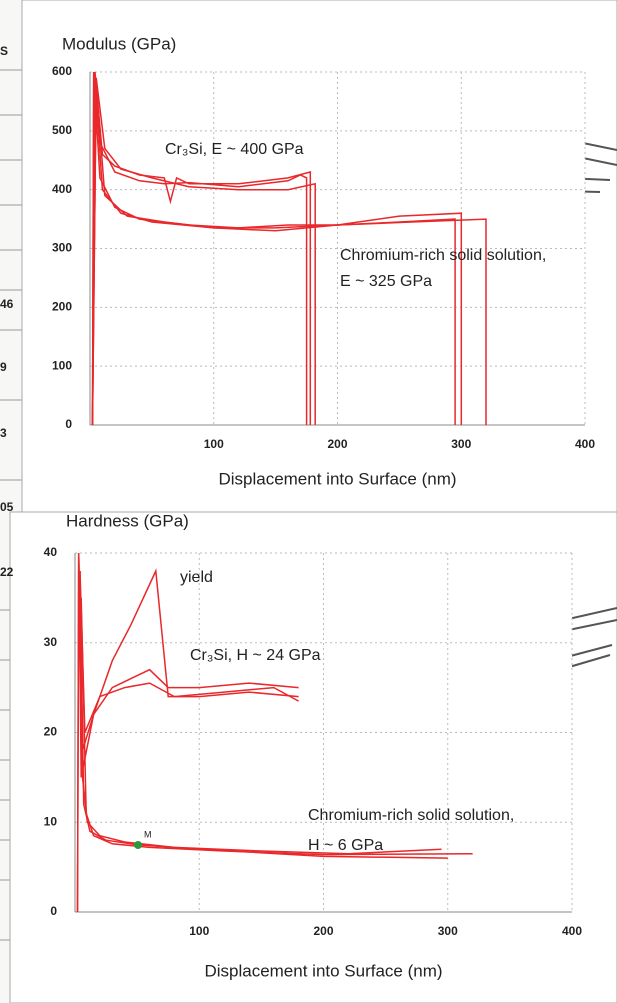 The height and width of the screenshot is (1003, 617). Describe the element at coordinates (345, 845) in the screenshot. I see `annotation: H ~ 6 GPa` at that location.